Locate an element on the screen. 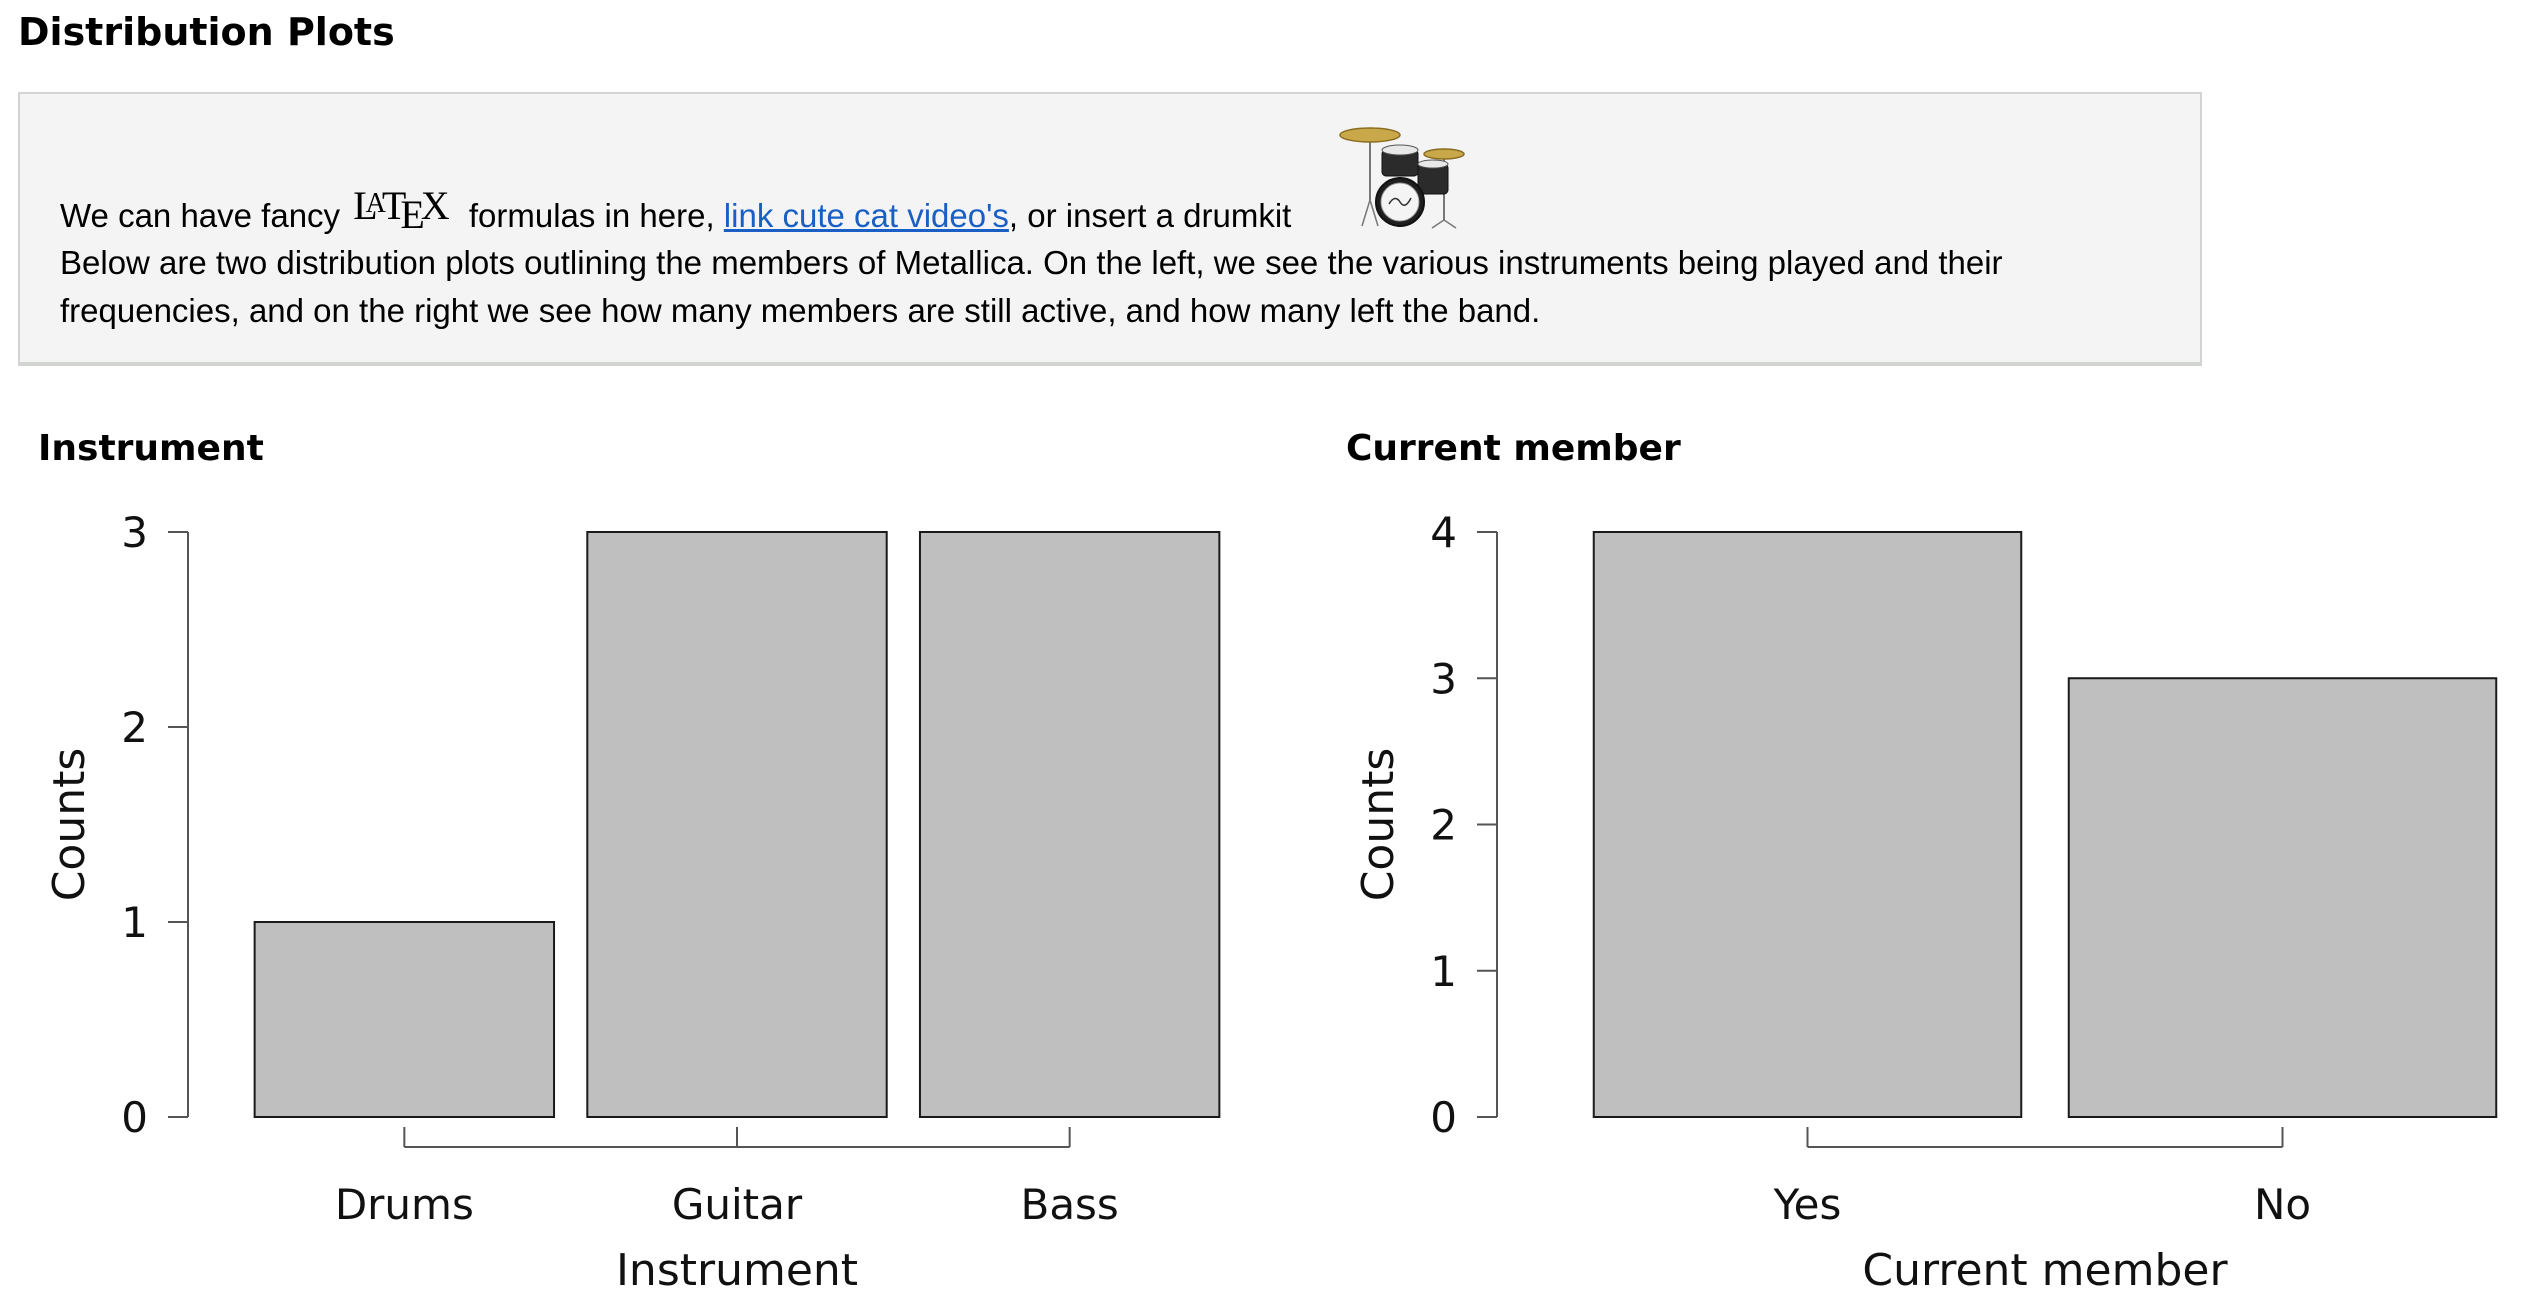  instrument-chart-title: Instrument is located at coordinates (151, 448).